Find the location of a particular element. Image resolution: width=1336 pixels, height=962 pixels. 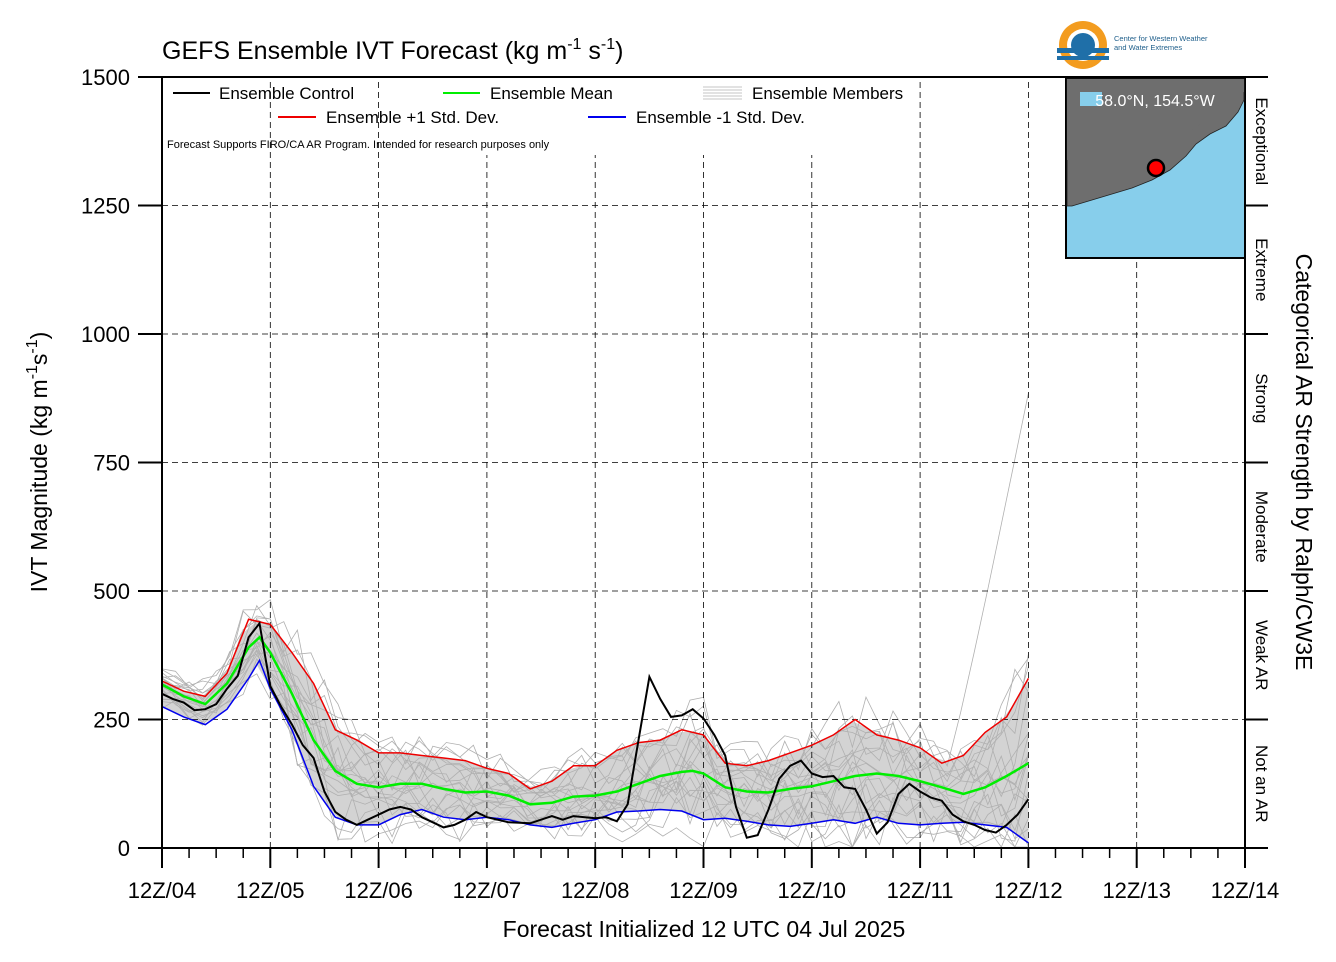

legend-mean: Ensemble Mean is located at coordinates (551, 93).